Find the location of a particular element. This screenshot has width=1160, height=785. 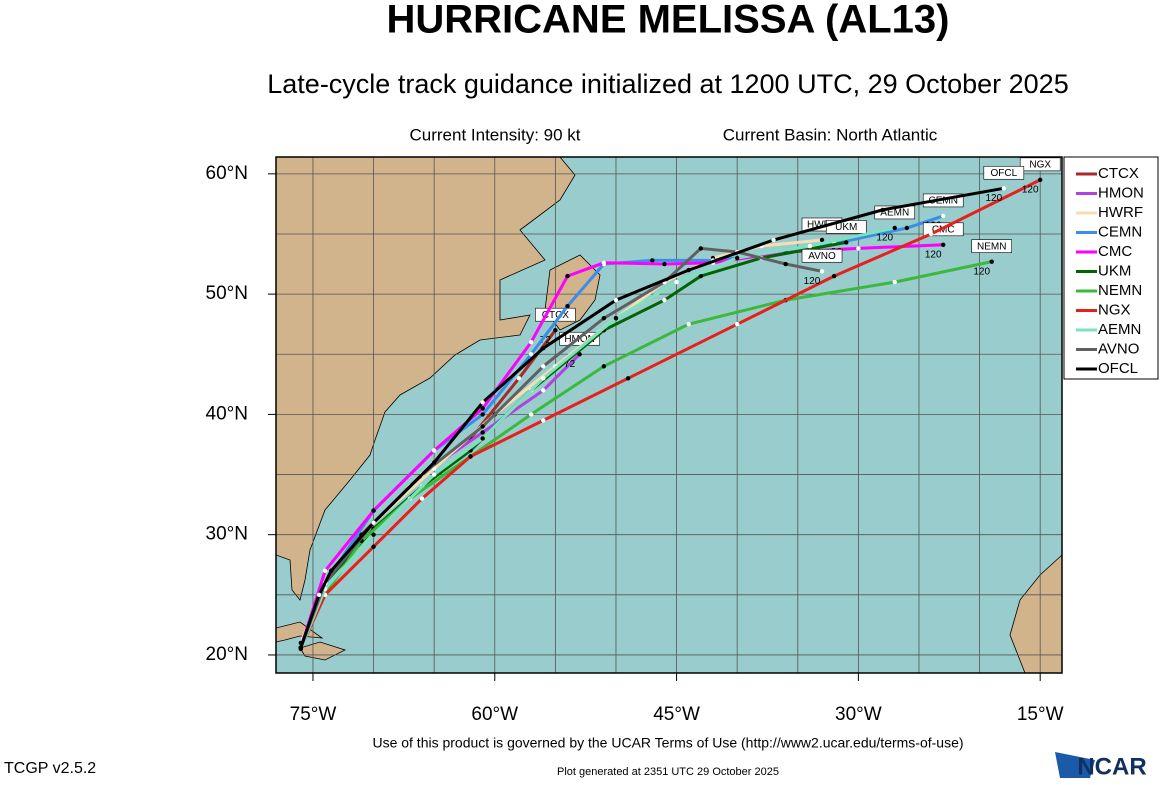

track-label-text: CEMN is located at coordinates (942, 201).